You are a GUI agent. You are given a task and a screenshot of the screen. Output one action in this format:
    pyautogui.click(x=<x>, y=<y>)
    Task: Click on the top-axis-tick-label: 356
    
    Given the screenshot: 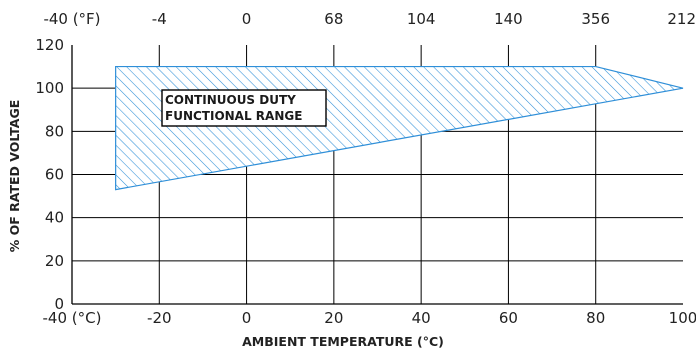 What is the action you would take?
    pyautogui.click(x=595, y=19)
    